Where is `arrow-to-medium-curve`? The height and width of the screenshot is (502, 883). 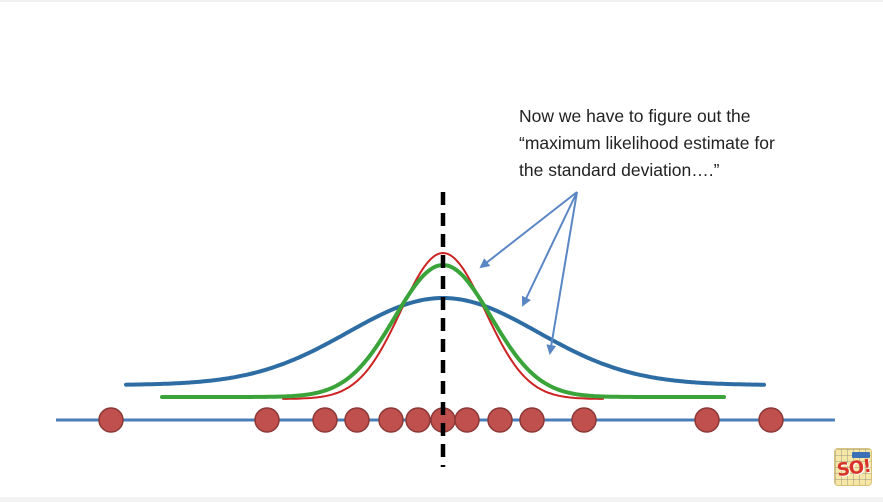 arrow-to-medium-curve is located at coordinates (549, 249).